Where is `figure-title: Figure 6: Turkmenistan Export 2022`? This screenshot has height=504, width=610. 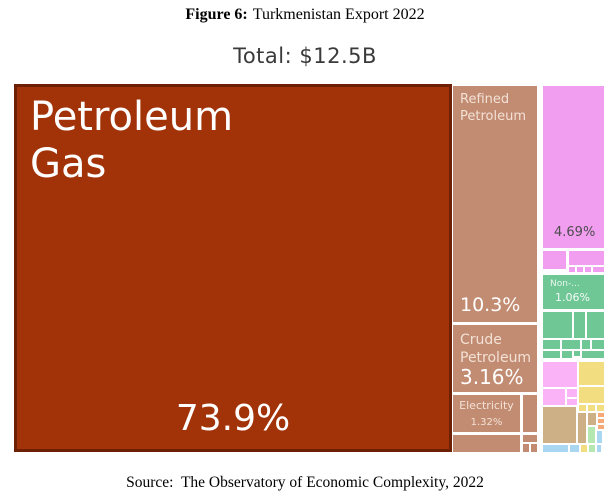
figure-title: Figure 6: Turkmenistan Export 2022 is located at coordinates (305, 15).